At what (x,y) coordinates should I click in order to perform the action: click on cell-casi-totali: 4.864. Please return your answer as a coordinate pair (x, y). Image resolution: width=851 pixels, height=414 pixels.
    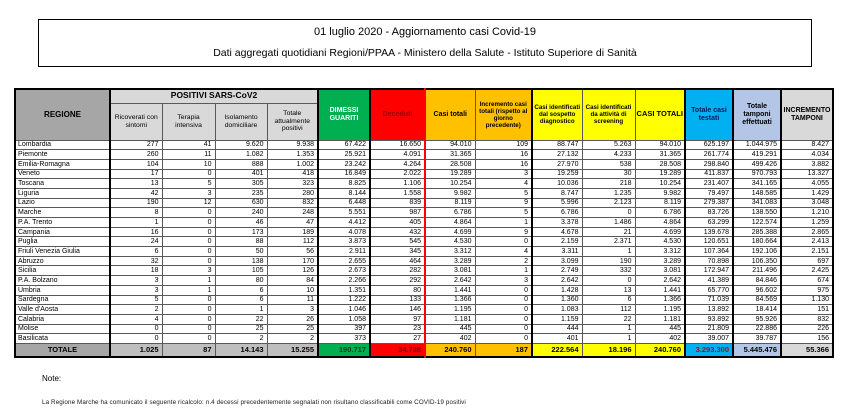
    Looking at the image, I should click on (450, 222).